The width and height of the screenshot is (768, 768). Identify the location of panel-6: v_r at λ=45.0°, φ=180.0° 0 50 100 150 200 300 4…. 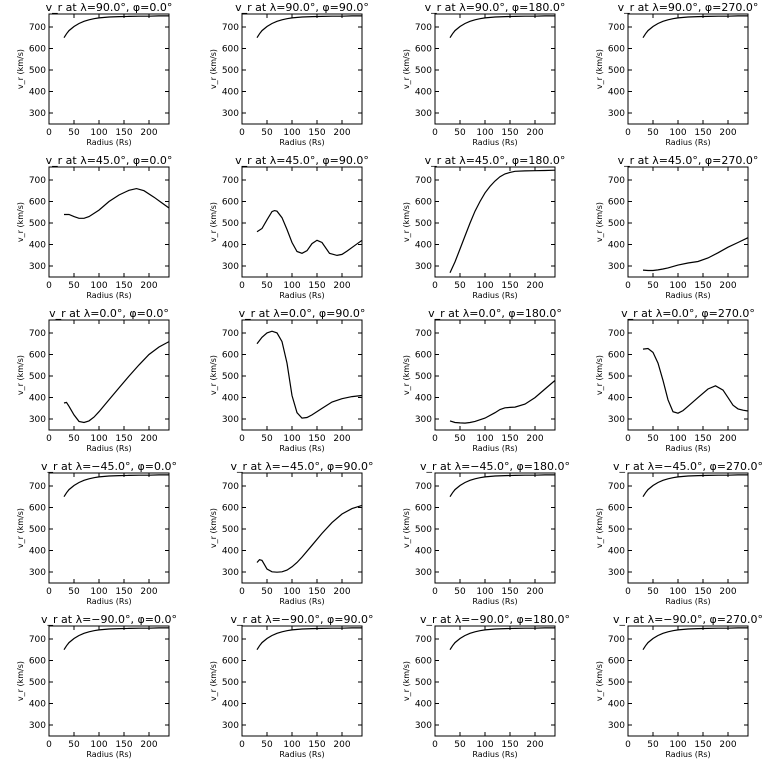
(483, 227).